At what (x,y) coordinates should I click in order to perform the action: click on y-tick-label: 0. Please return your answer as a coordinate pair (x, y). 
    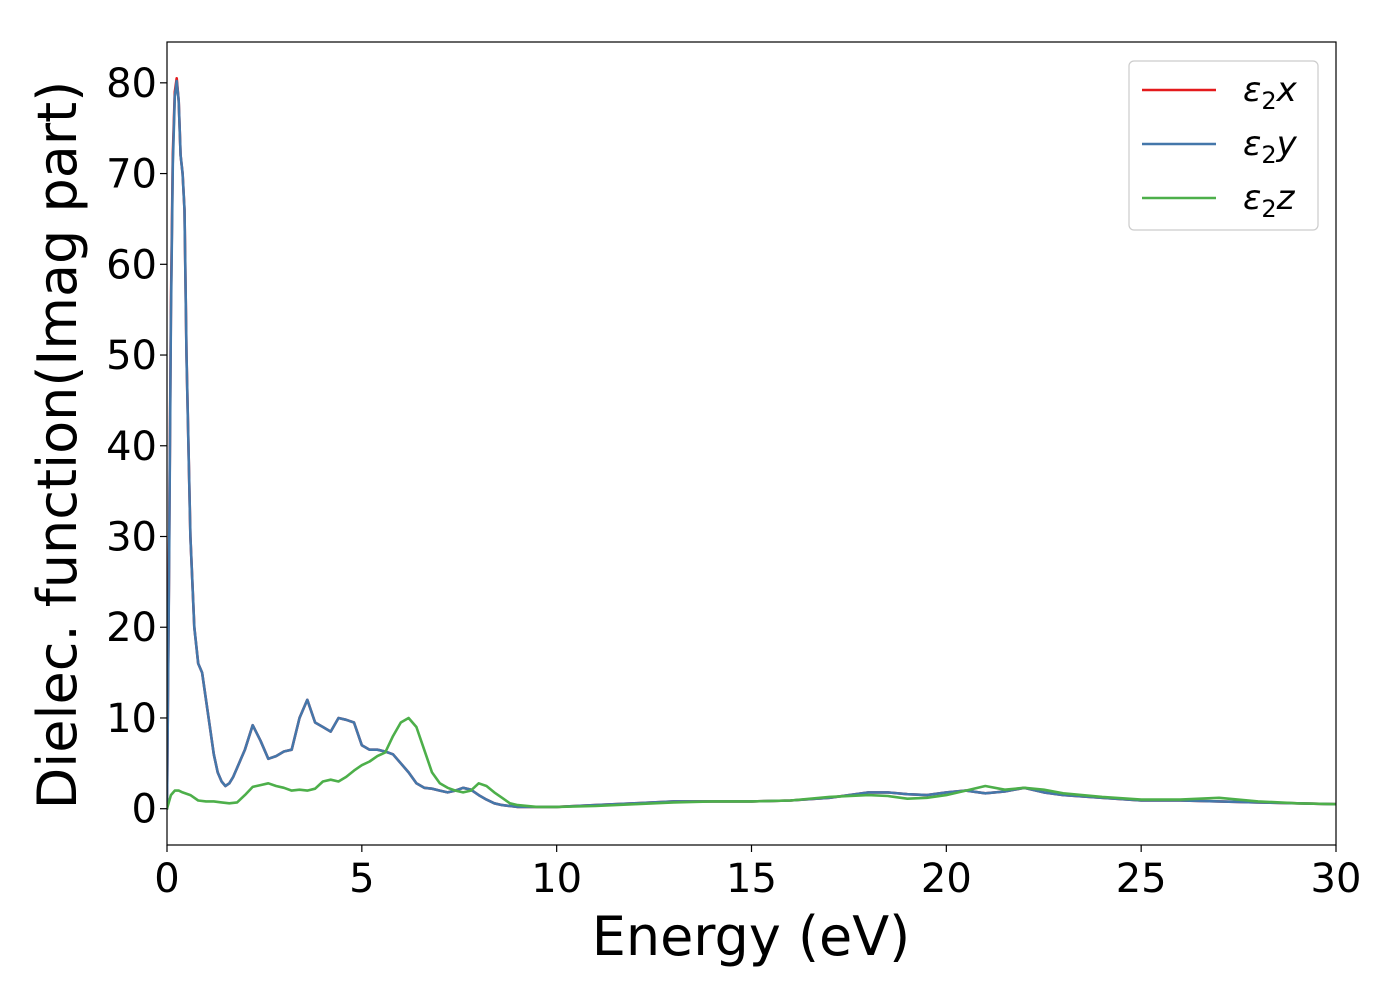
    Looking at the image, I should click on (144, 810).